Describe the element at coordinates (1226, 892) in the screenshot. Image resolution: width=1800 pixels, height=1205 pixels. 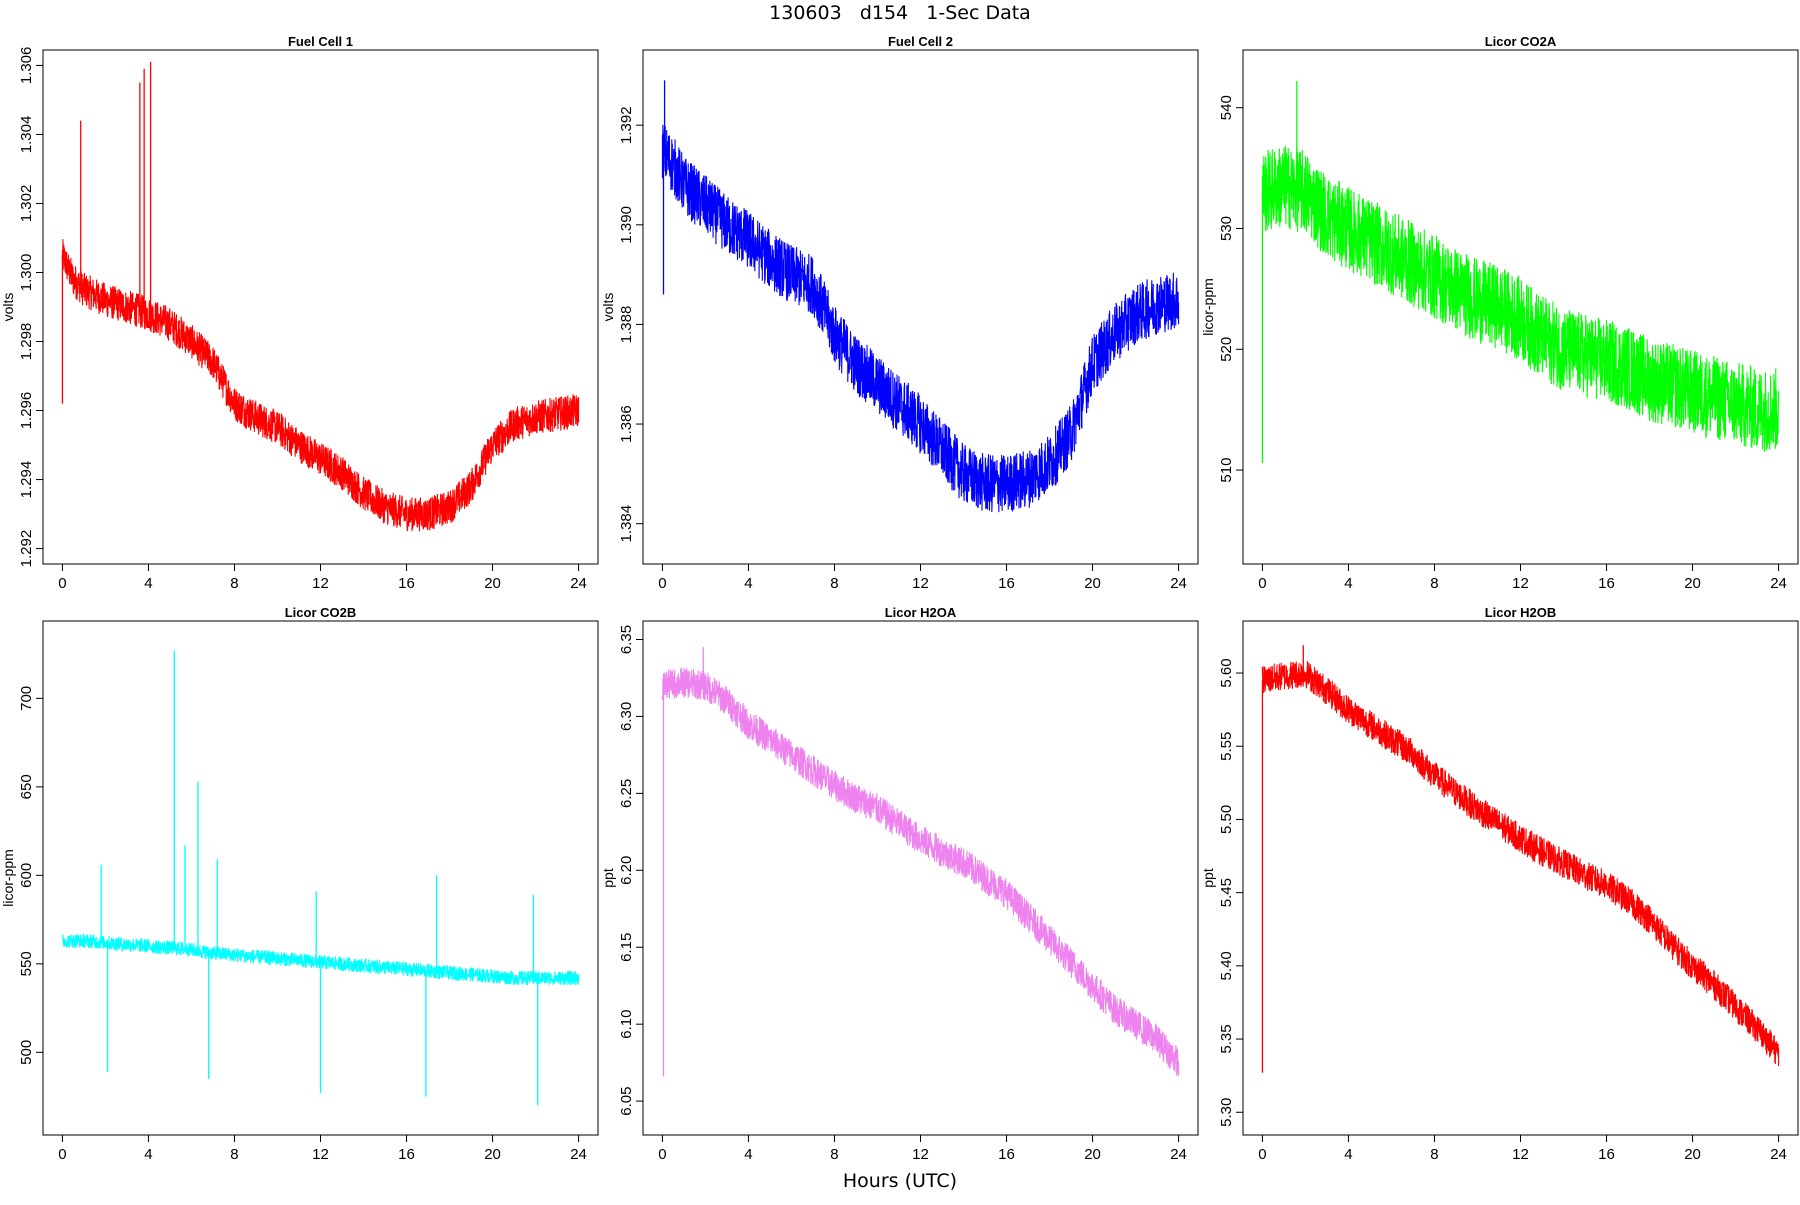
I see `y-tick-label: 5.45` at that location.